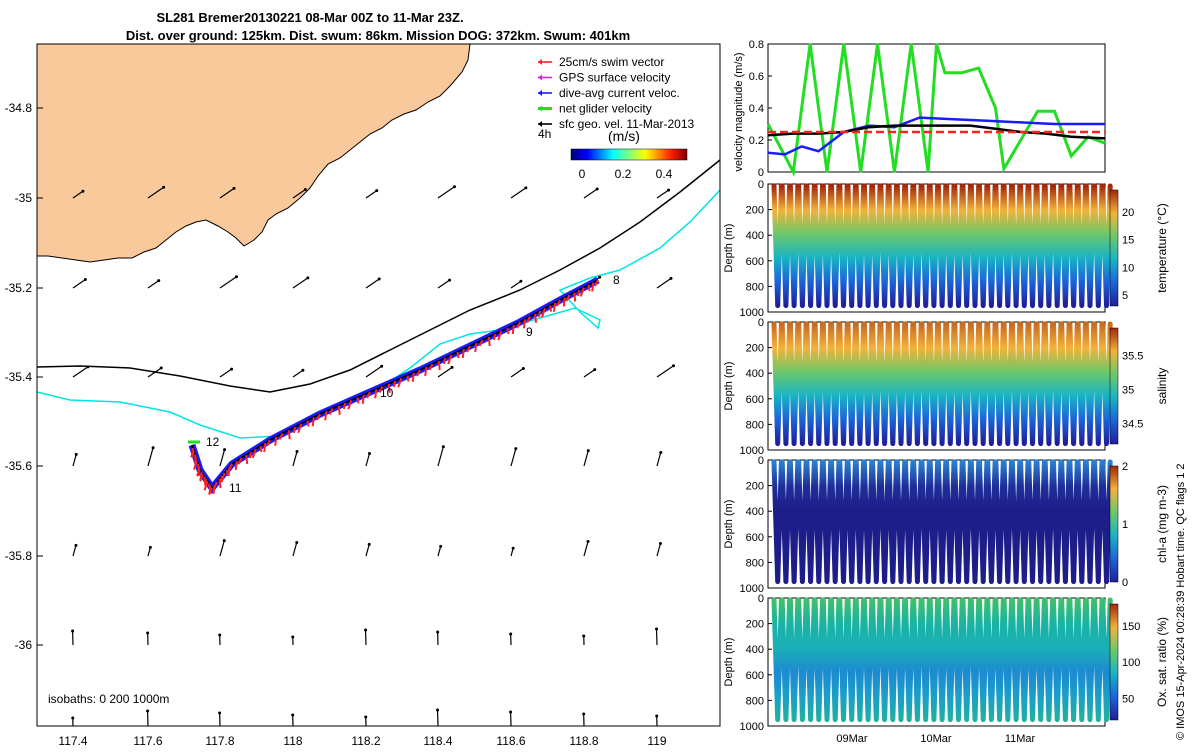 This screenshot has width=1200, height=755. I want to click on chla-ctick-1: 1, so click(1125, 525).